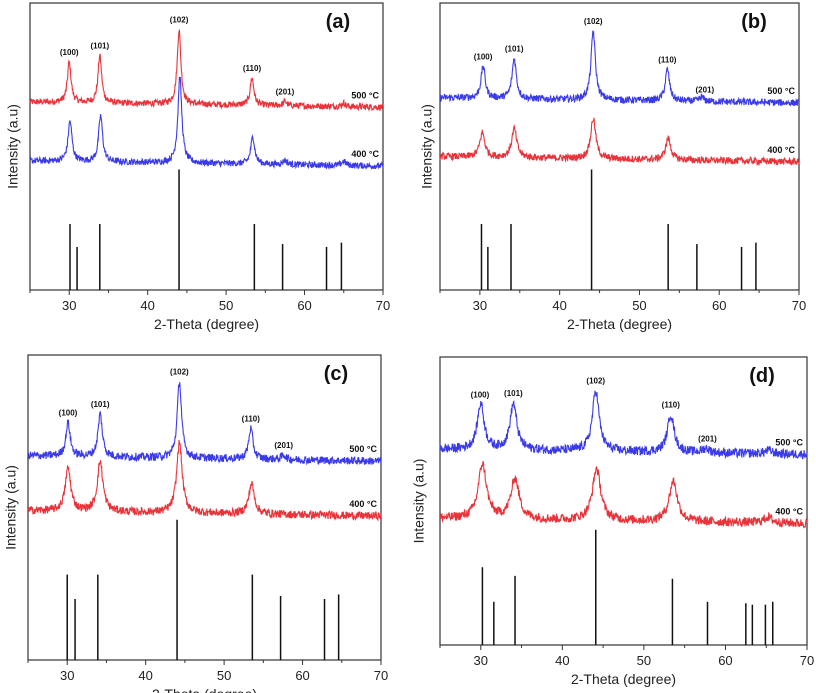 The height and width of the screenshot is (693, 816). What do you see at coordinates (336, 374) in the screenshot?
I see `panel-label: (c)` at bounding box center [336, 374].